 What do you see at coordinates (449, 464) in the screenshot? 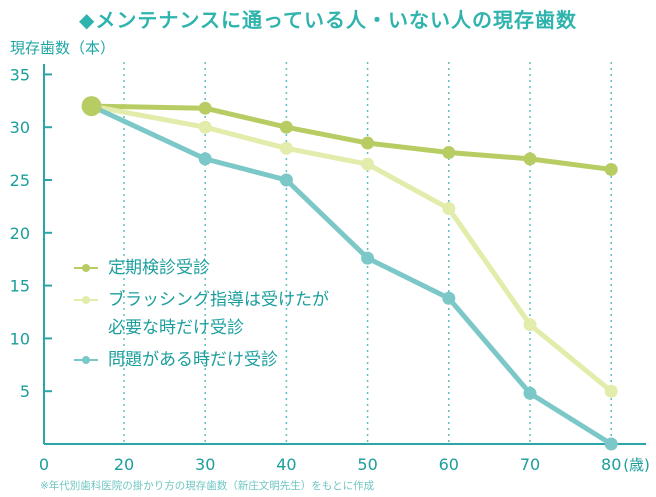
I see `x-tick-label: 60` at bounding box center [449, 464].